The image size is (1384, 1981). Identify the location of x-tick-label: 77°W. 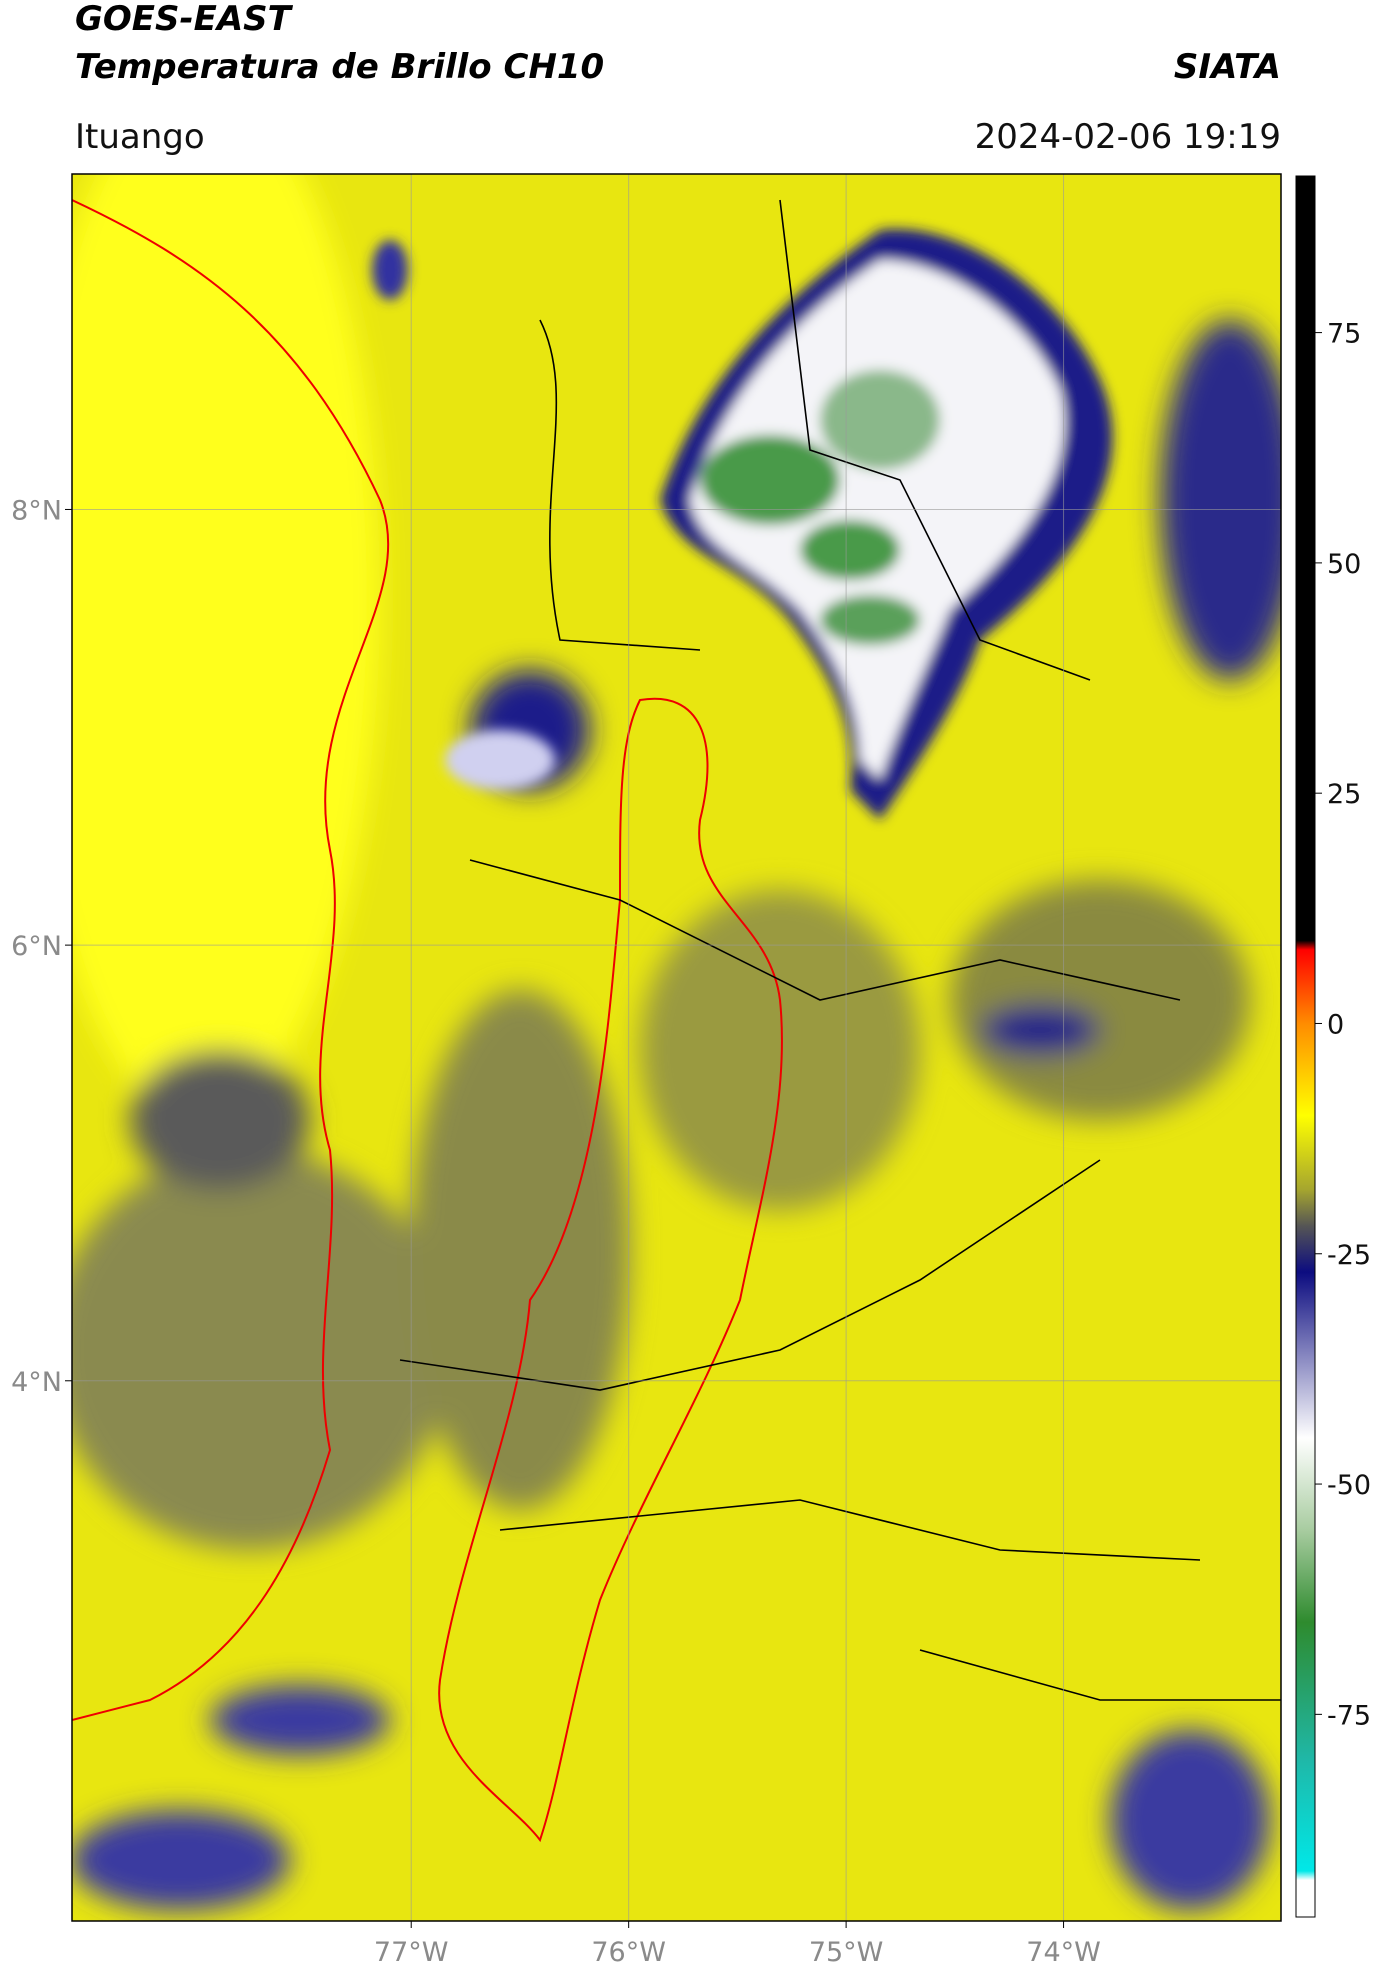
(411, 1952).